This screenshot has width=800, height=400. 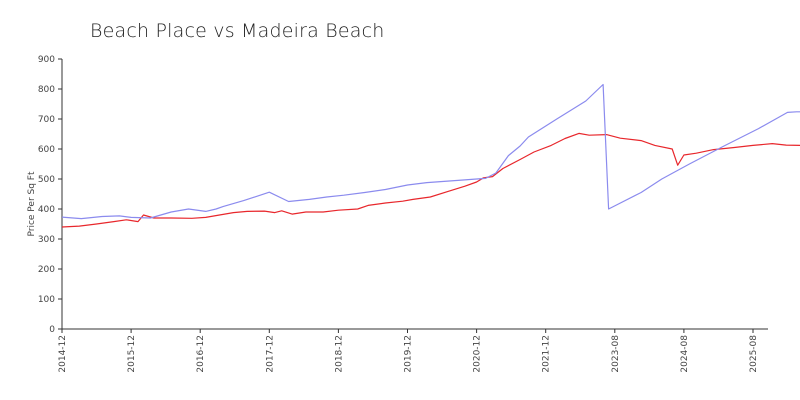 What do you see at coordinates (46, 60) in the screenshot?
I see `y-tick-label: 900` at bounding box center [46, 60].